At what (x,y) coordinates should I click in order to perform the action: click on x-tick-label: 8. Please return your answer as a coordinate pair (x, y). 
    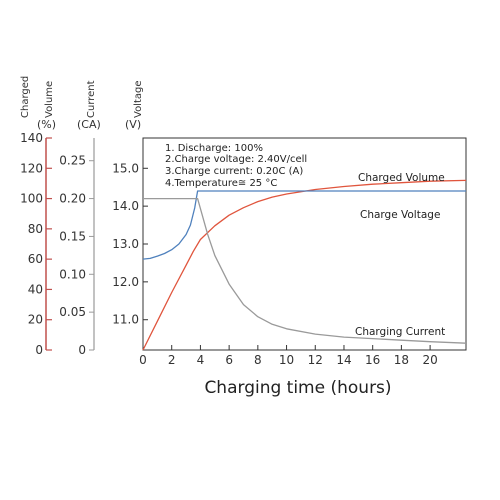
    Looking at the image, I should click on (258, 360).